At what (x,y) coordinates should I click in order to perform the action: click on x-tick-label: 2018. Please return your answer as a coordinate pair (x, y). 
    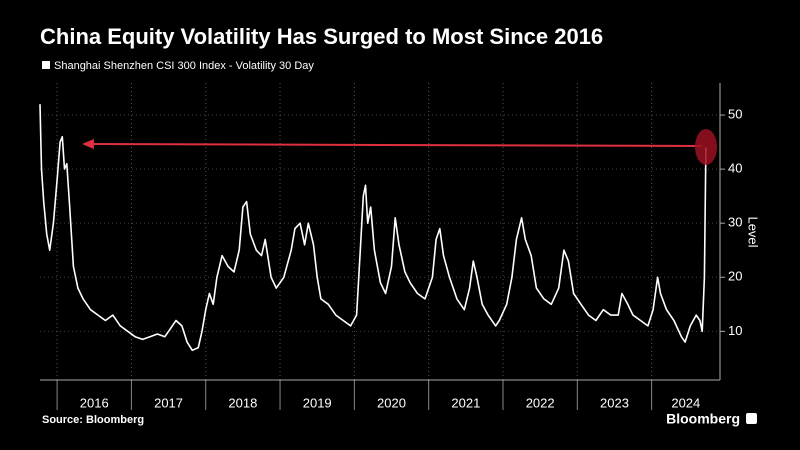
    Looking at the image, I should click on (242, 402).